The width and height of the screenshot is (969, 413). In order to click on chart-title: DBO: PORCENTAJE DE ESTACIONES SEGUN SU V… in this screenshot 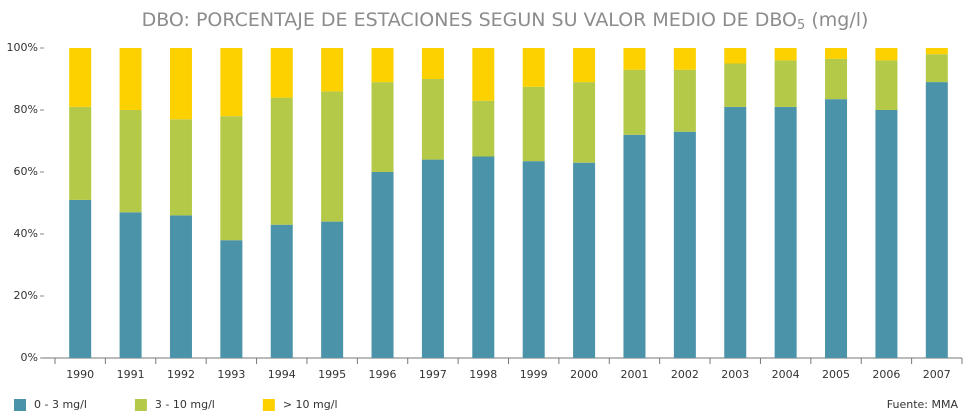, I will do `click(505, 21)`.